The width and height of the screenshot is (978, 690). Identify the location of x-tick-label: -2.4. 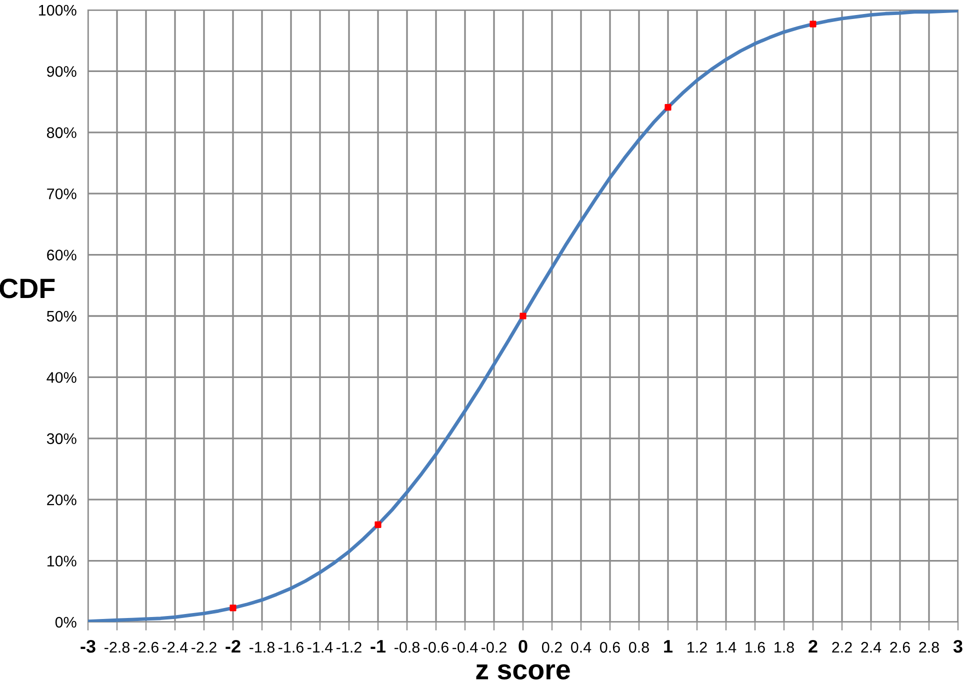
(175, 647).